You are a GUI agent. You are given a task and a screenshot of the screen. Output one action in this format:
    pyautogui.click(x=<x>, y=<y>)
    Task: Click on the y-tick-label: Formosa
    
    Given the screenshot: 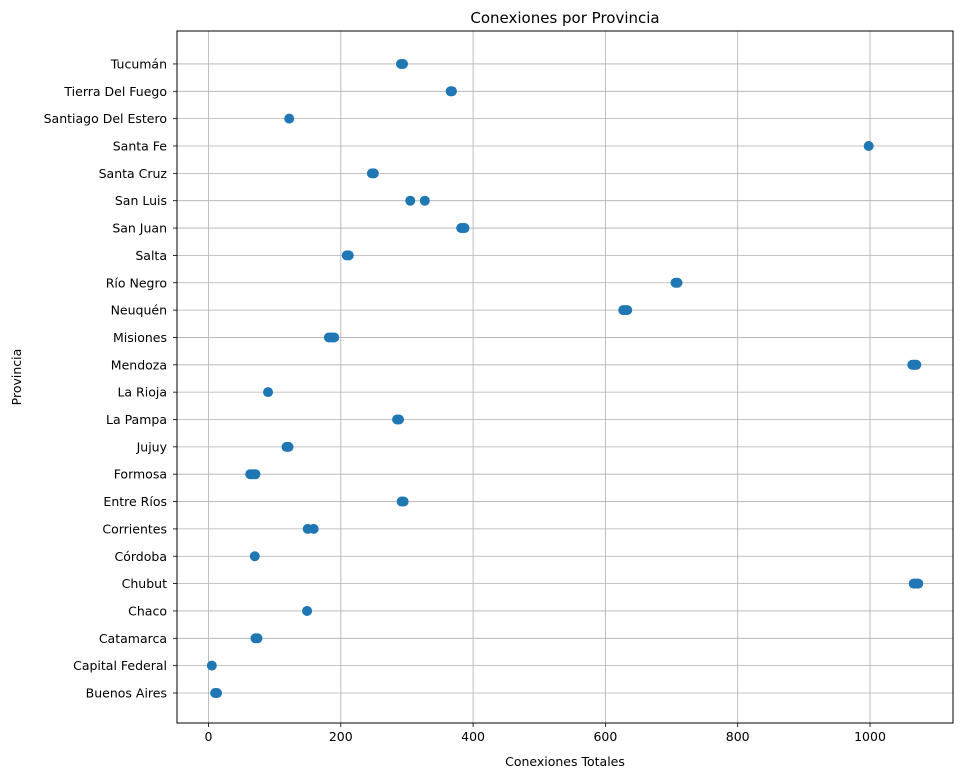 What is the action you would take?
    pyautogui.click(x=140, y=474)
    